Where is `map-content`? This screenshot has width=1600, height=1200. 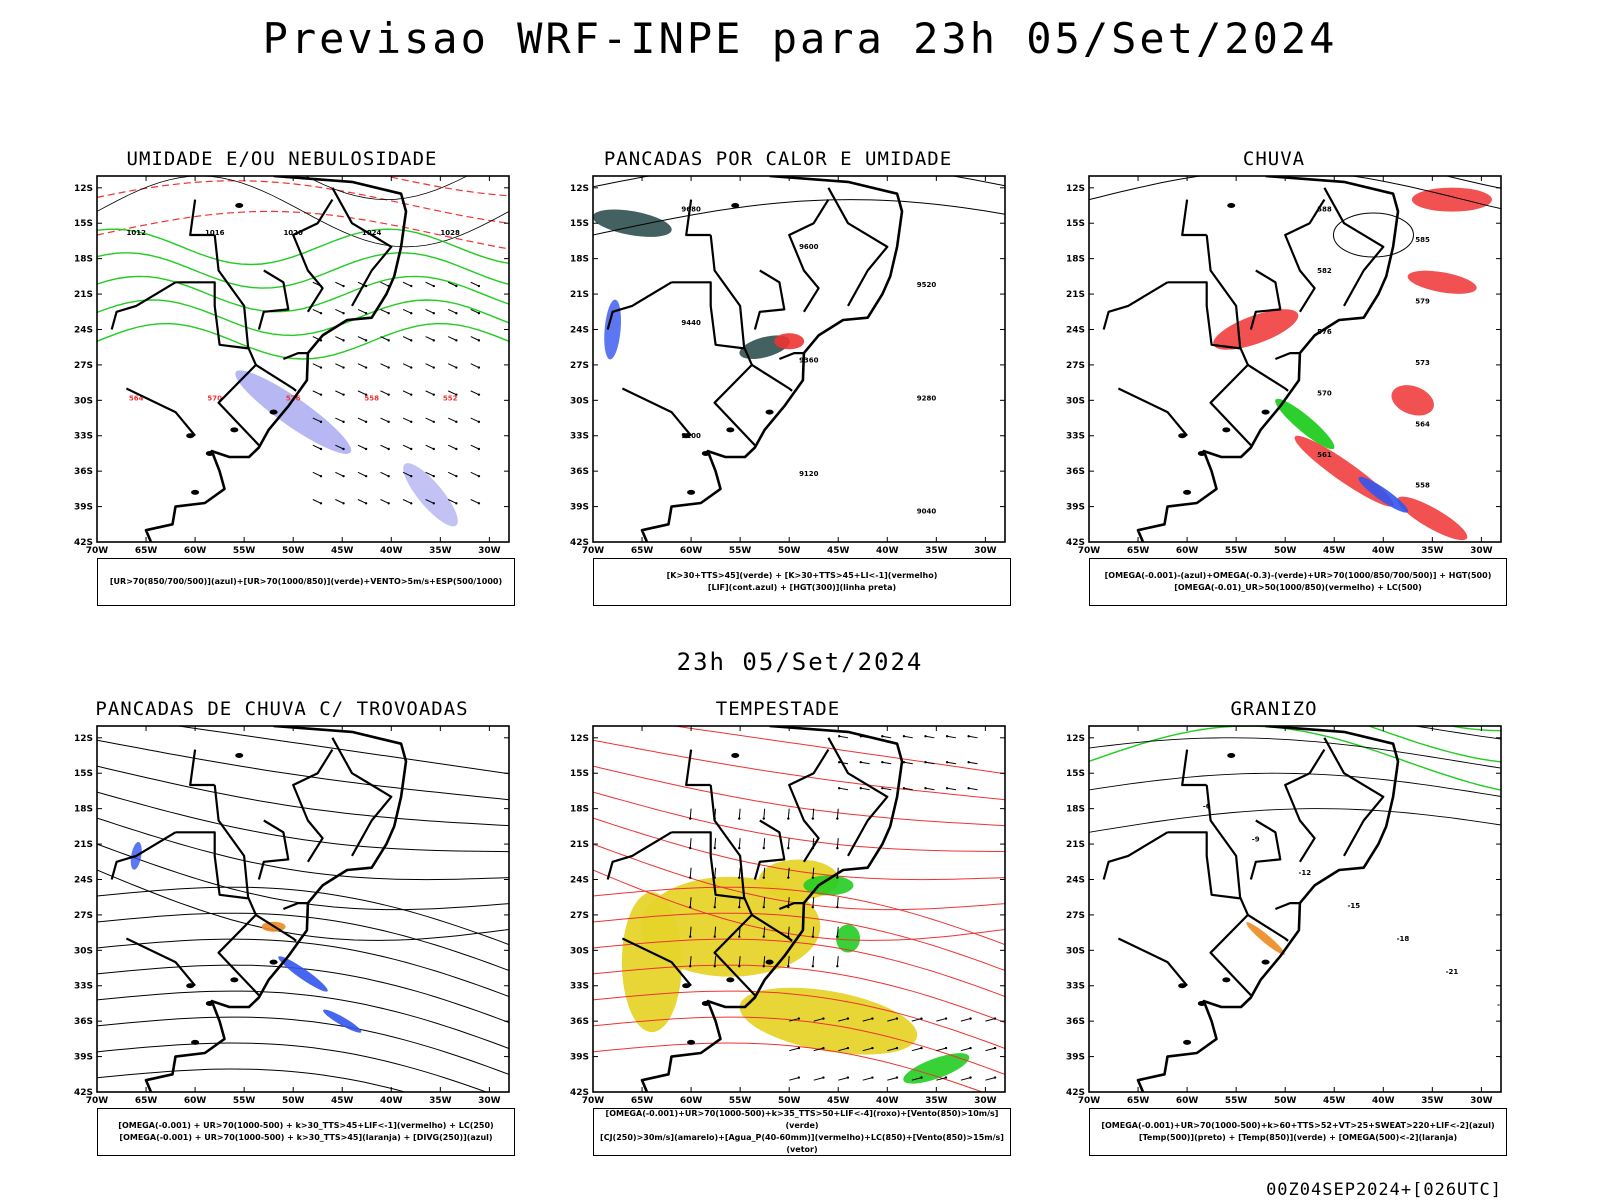
map-content is located at coordinates (303, 909).